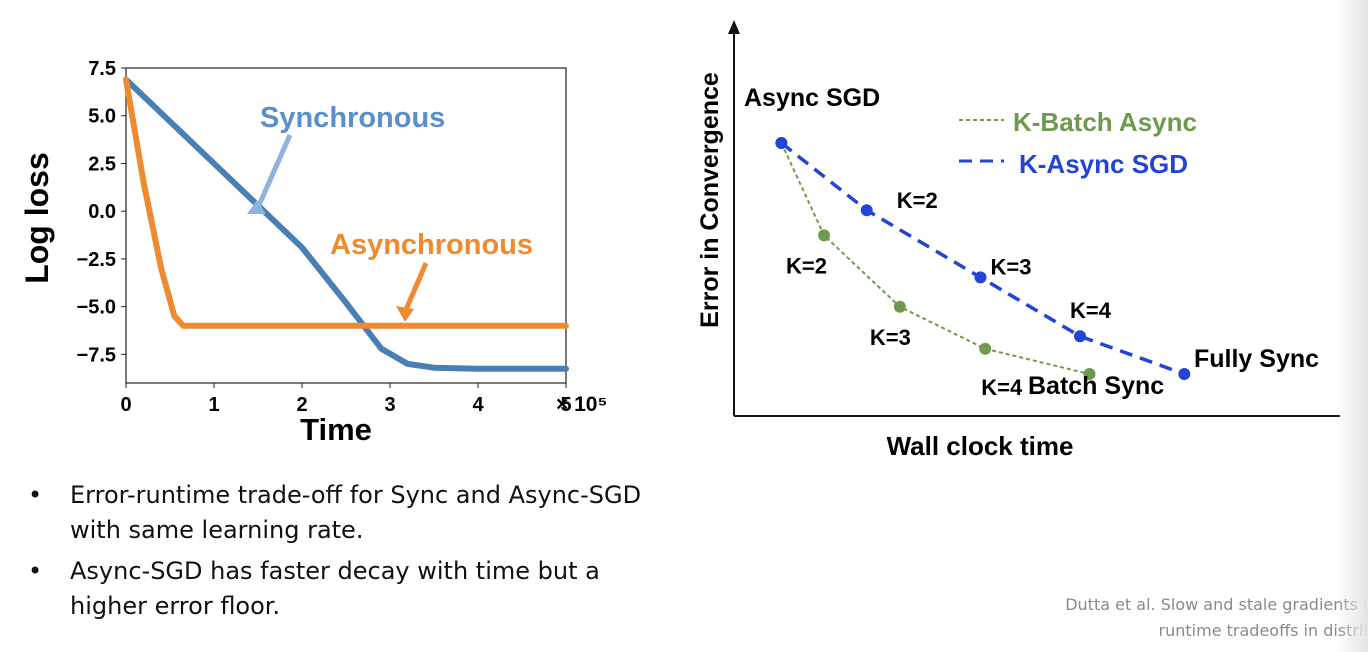  What do you see at coordinates (352, 118) in the screenshot?
I see `synchronous-label: Synchronous` at bounding box center [352, 118].